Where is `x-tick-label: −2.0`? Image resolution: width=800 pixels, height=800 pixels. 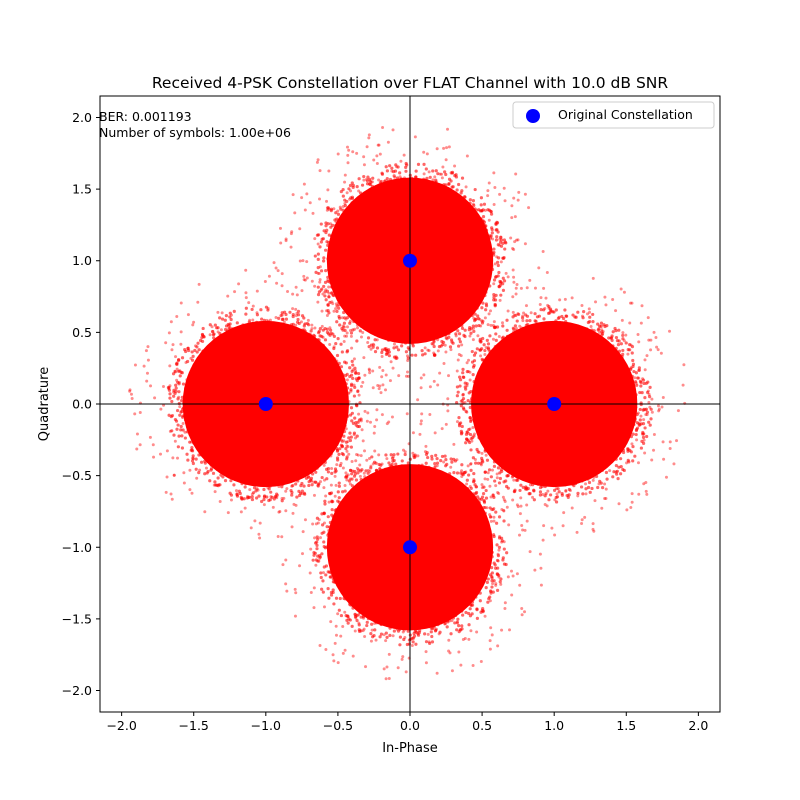 x-tick-label: −2.0 is located at coordinates (121, 725).